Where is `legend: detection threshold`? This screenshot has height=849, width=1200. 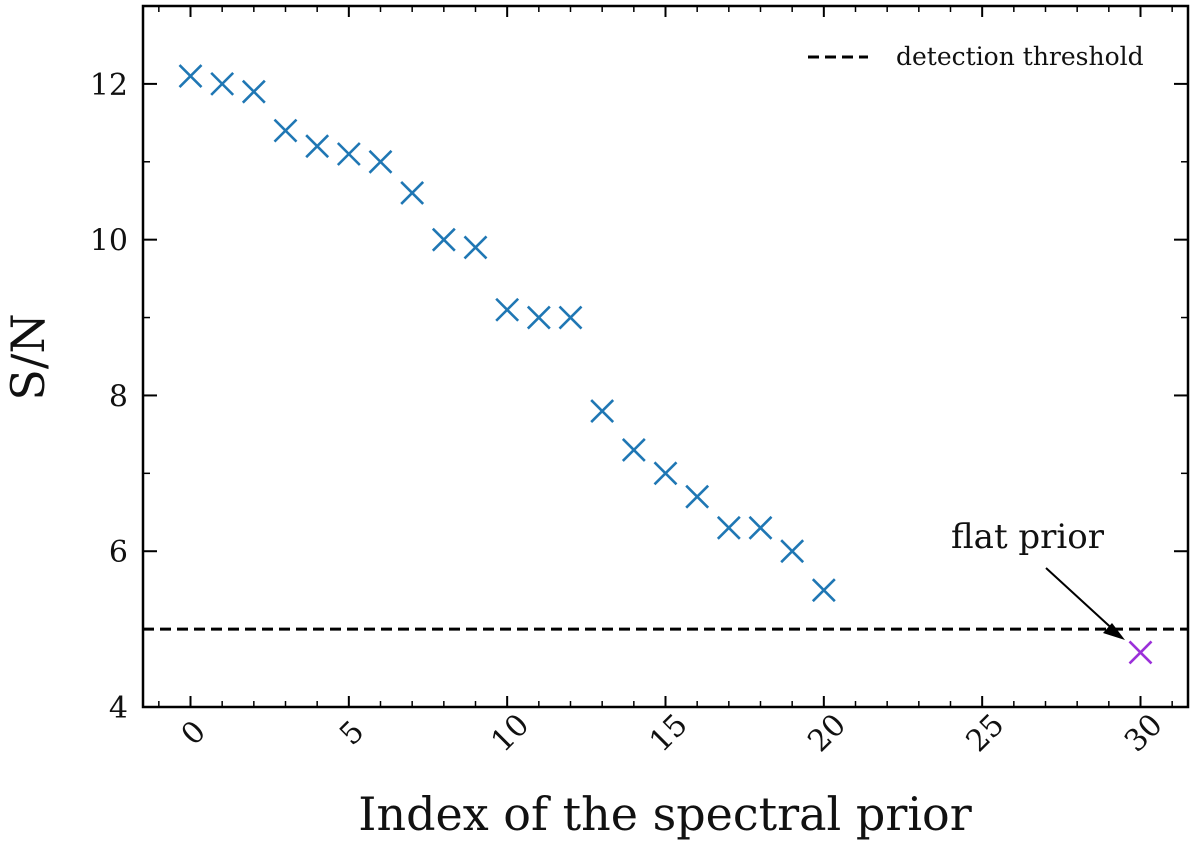 legend: detection threshold is located at coordinates (976, 56).